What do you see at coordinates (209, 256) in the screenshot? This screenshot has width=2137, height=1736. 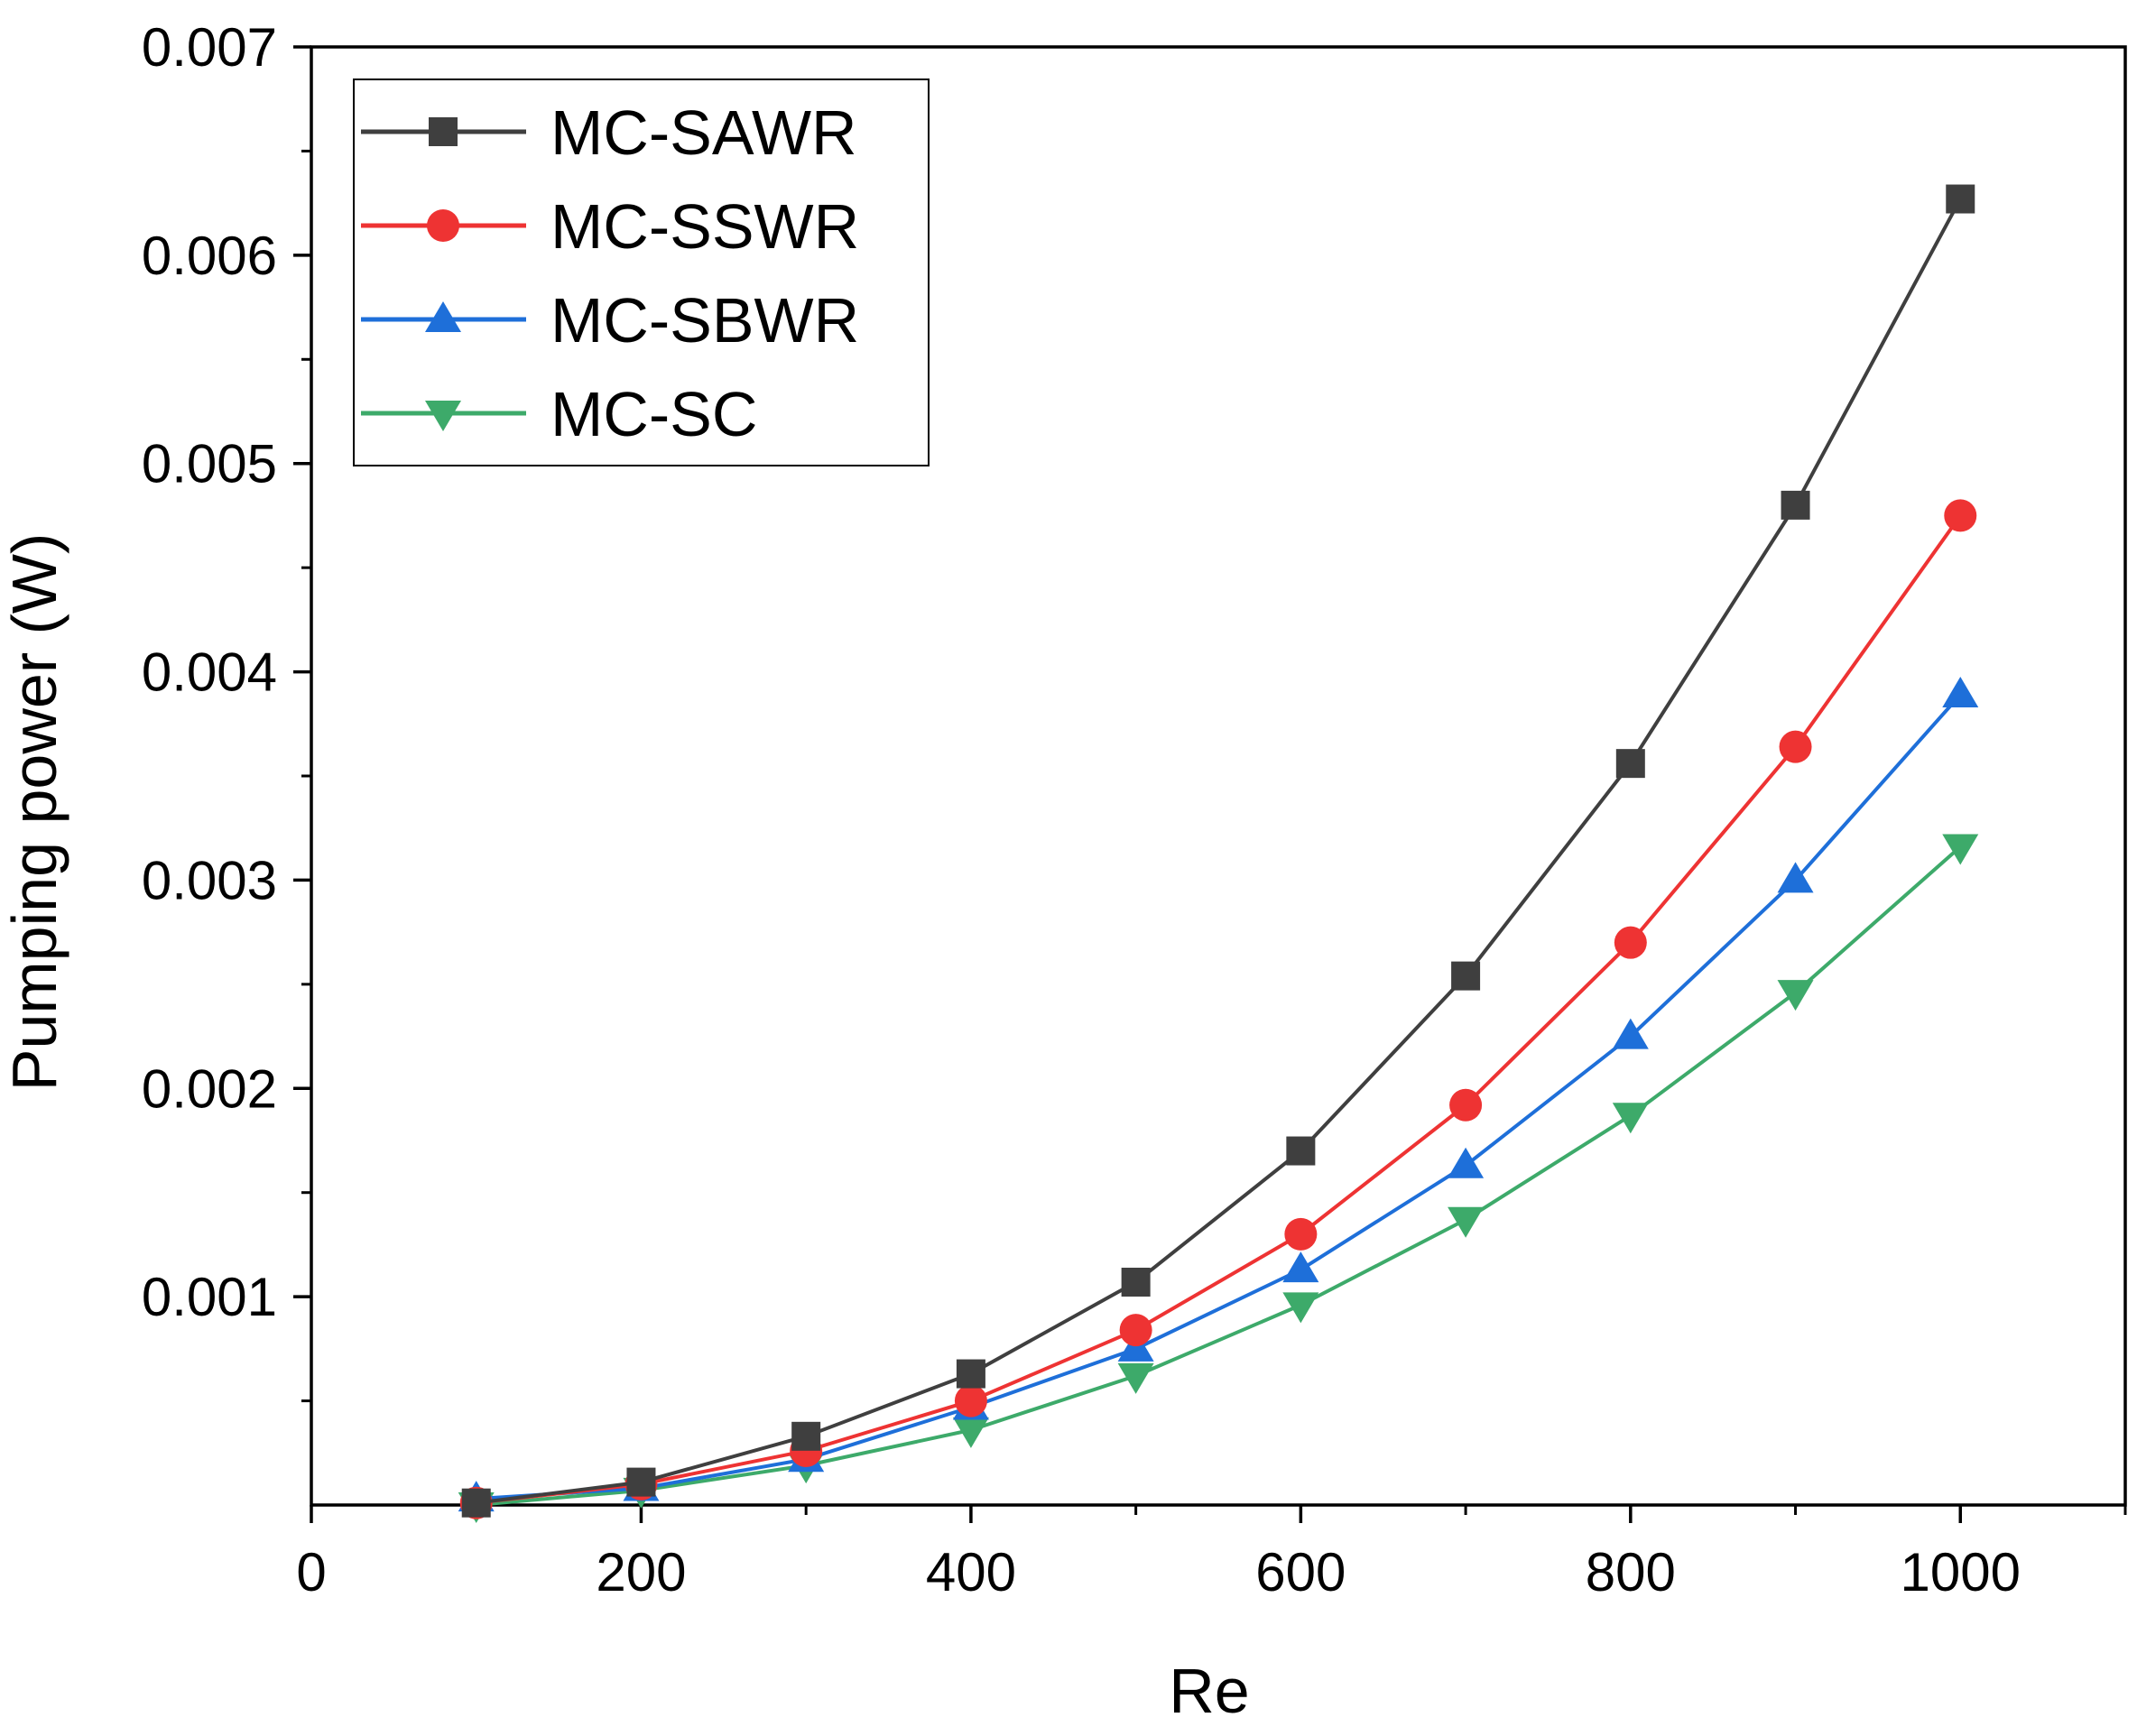 I see `y-tick-label: 0.006` at bounding box center [209, 256].